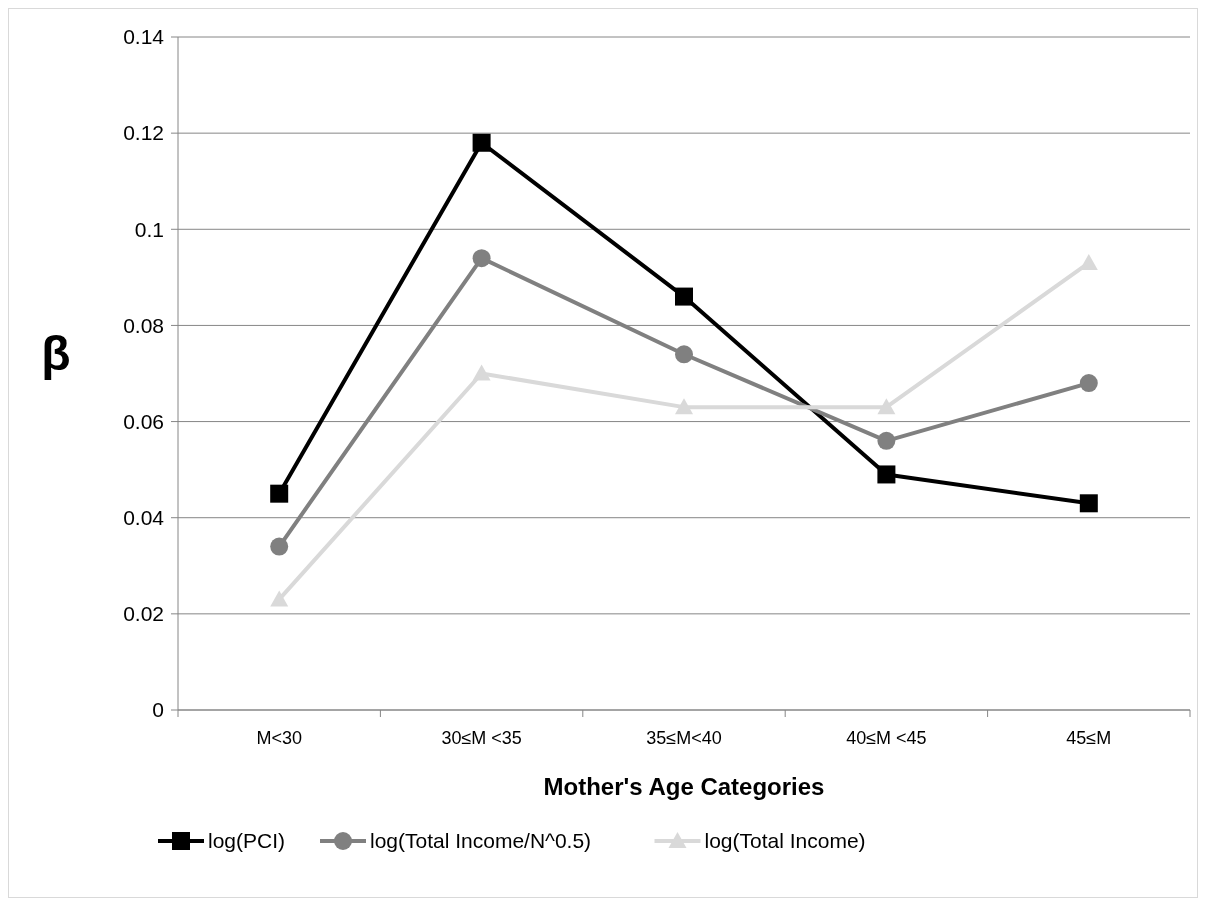  Describe the element at coordinates (56, 354) in the screenshot. I see `y-axis-title: β` at that location.